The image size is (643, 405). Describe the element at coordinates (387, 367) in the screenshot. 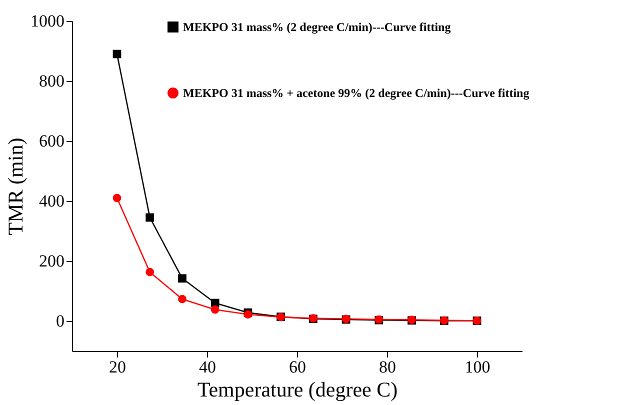

I see `x-tick-label: 80` at that location.